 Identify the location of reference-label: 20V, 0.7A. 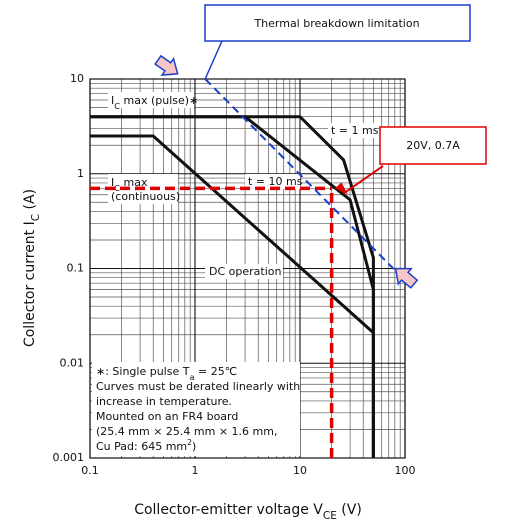
(433, 145).